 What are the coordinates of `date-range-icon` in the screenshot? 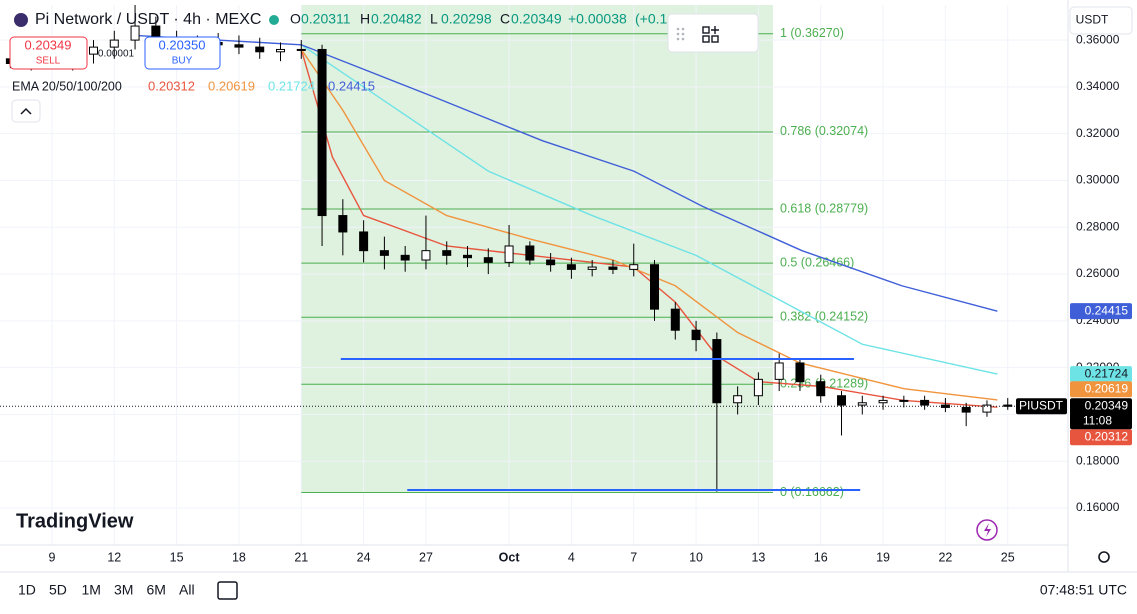 It's located at (227, 590).